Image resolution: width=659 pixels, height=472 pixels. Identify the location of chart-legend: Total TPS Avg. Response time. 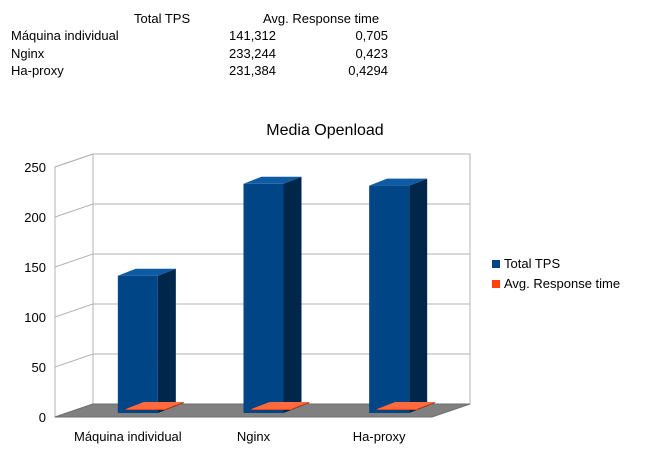
(556, 273).